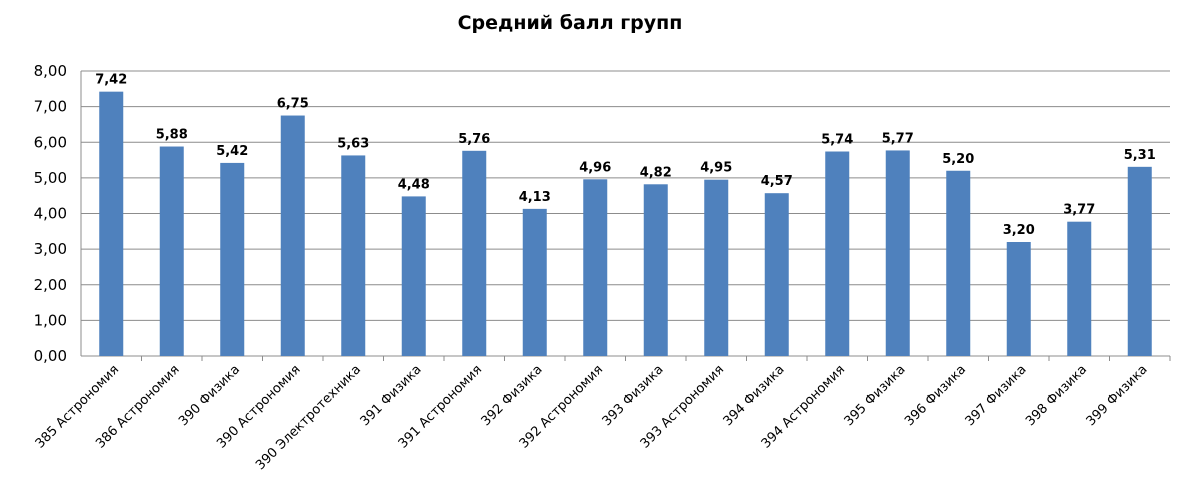  What do you see at coordinates (50, 142) in the screenshot?
I see `y-tick-label: 6,00` at bounding box center [50, 142].